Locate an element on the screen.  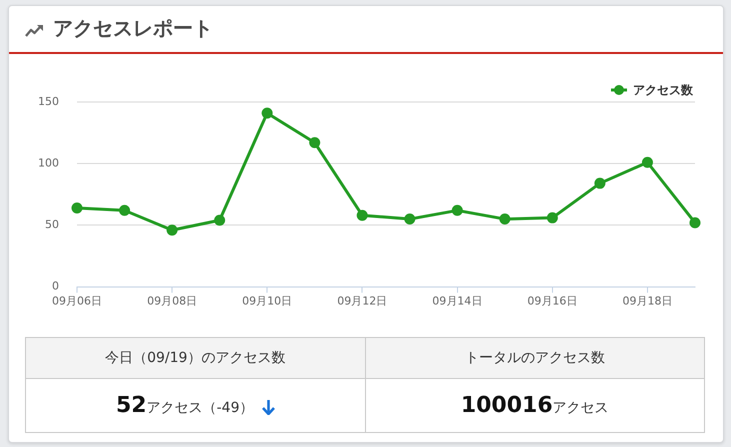
x-tick-label: 09月10日 is located at coordinates (267, 301).